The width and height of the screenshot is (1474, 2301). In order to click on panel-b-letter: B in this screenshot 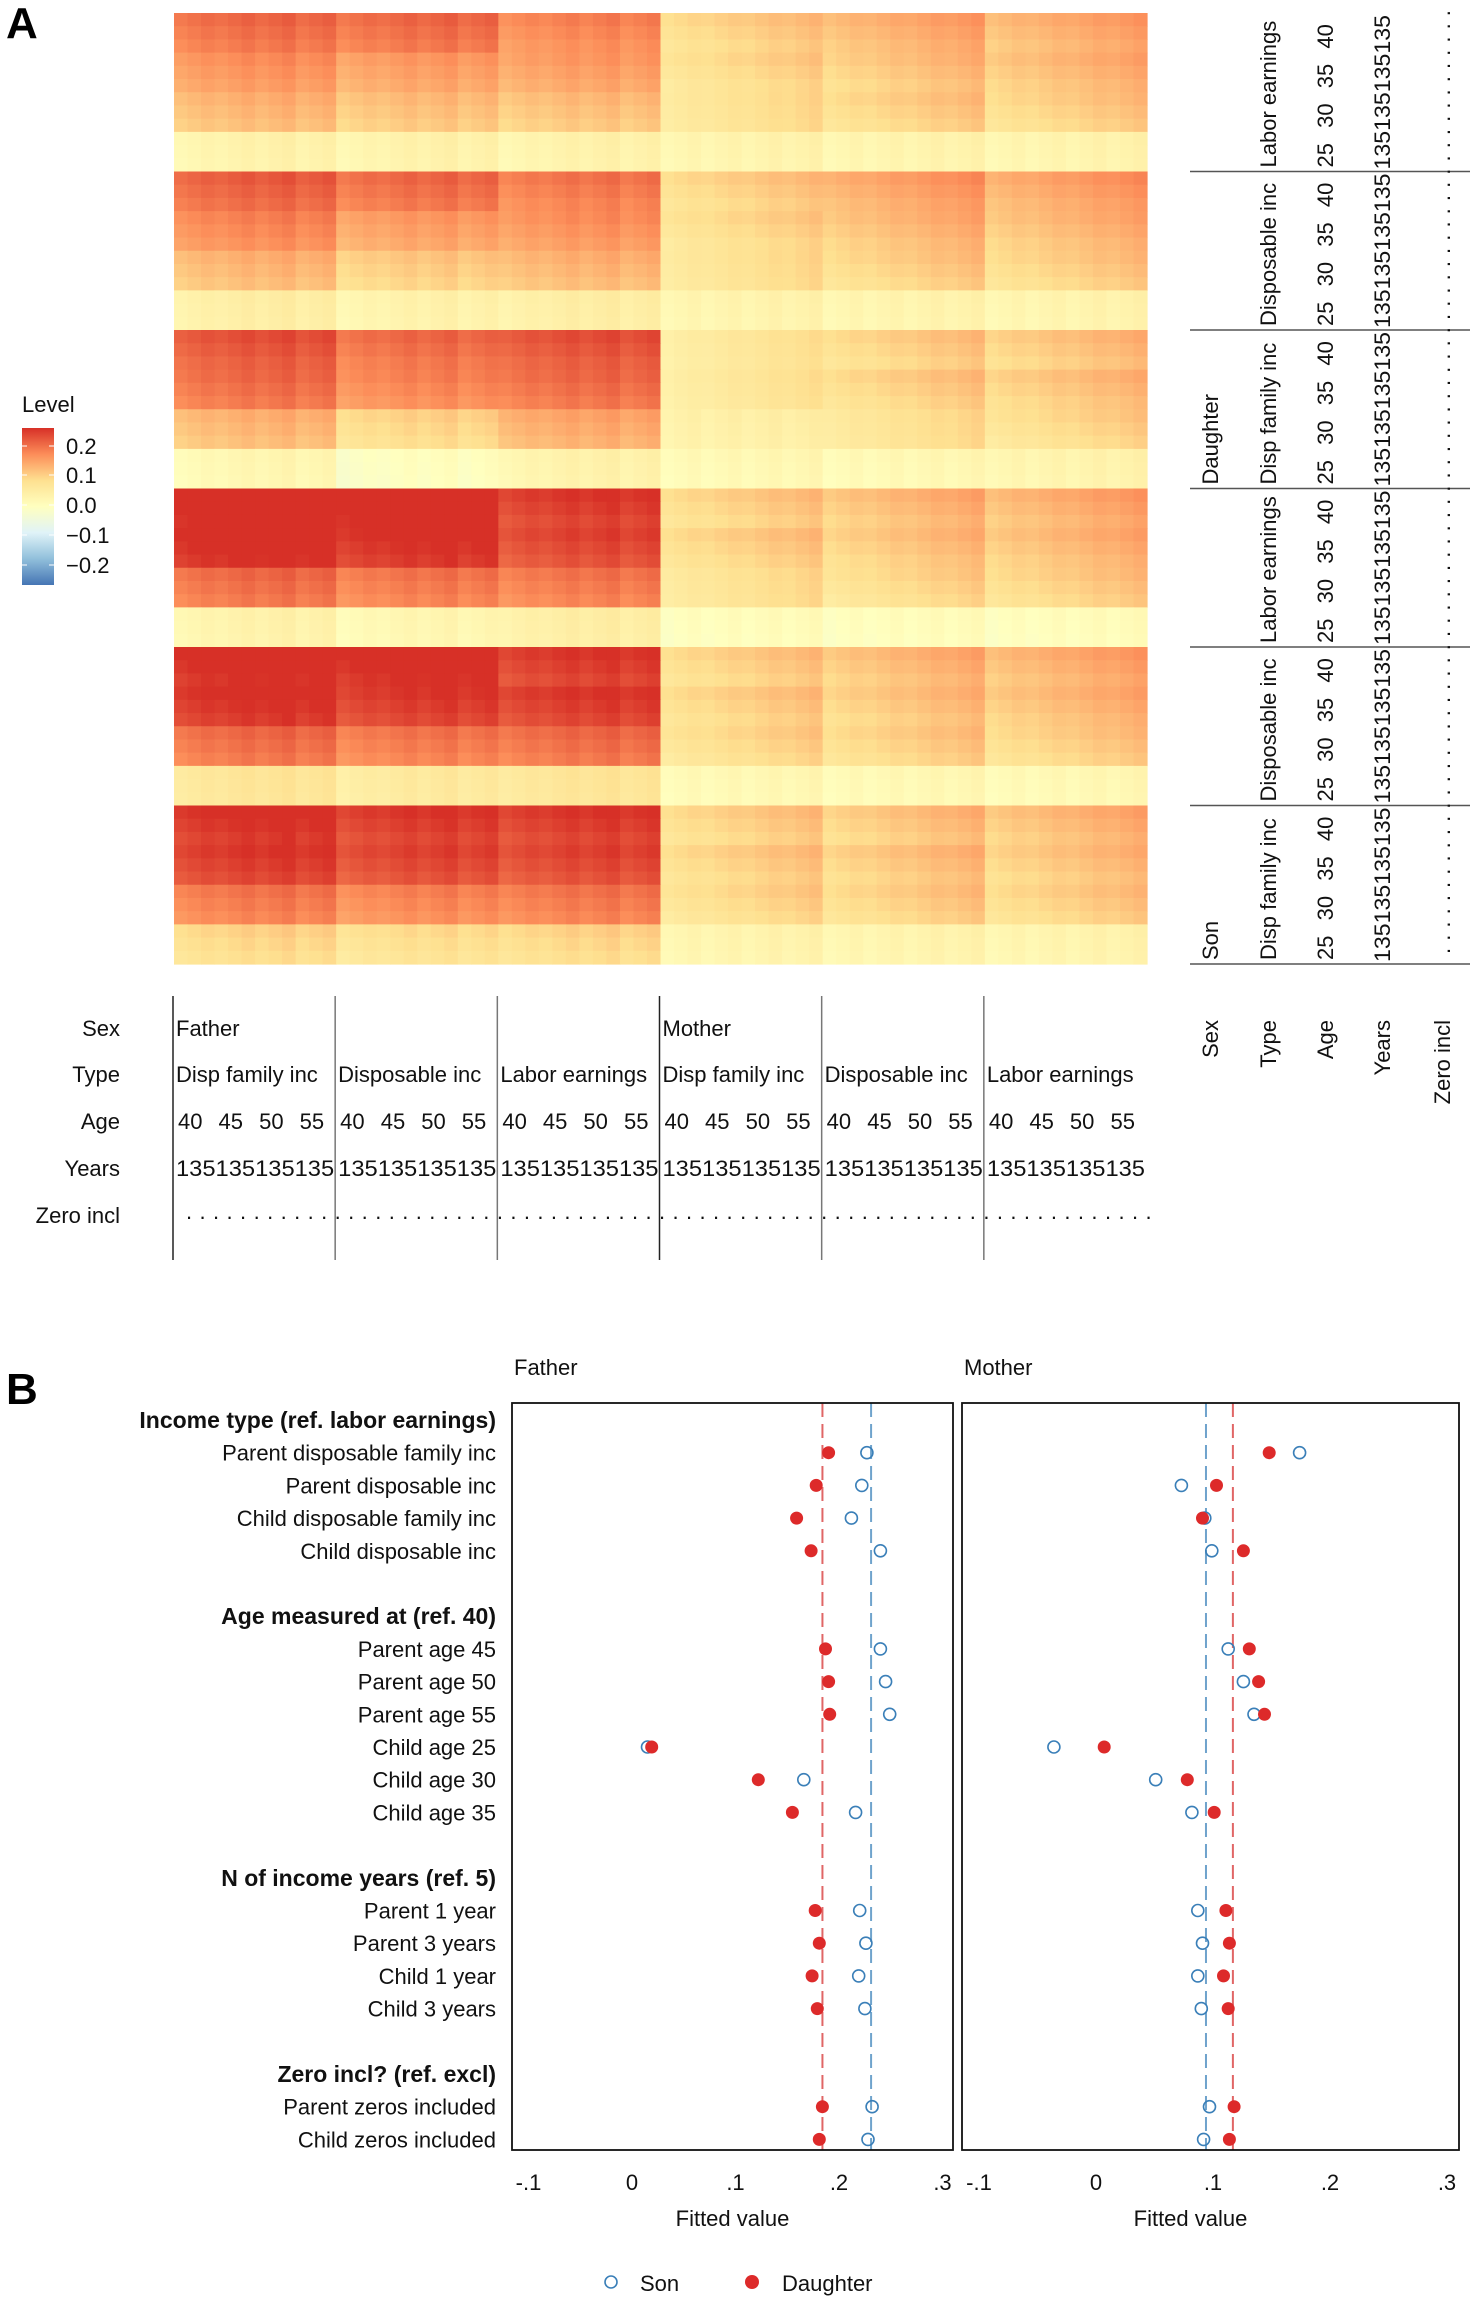, I will do `click(22, 1389)`.